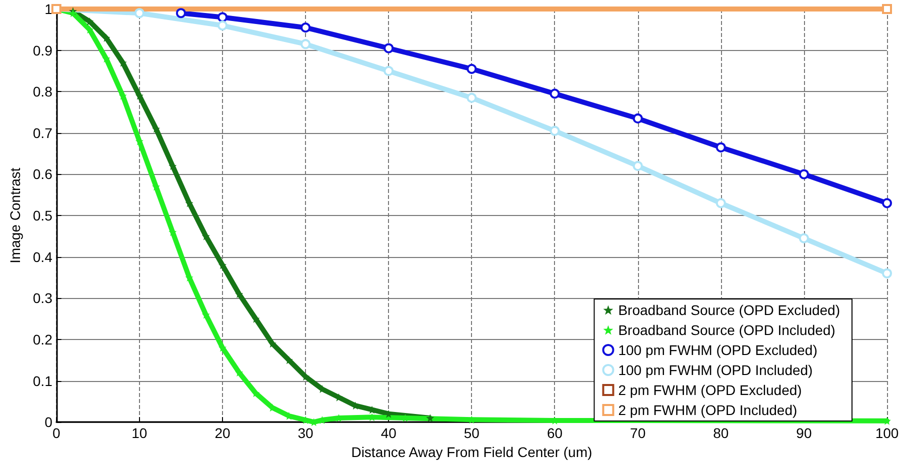 Image resolution: width=902 pixels, height=464 pixels. Describe the element at coordinates (42, 132) in the screenshot. I see `y-tick-label: 0.7` at that location.